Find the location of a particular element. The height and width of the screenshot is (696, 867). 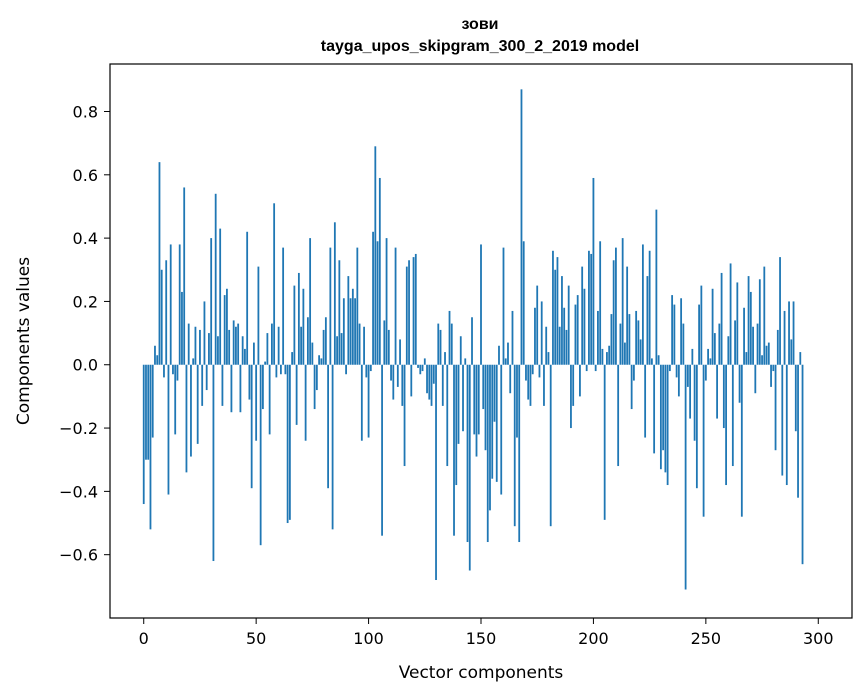

y-tick-label: −0.6 is located at coordinates (78, 555).